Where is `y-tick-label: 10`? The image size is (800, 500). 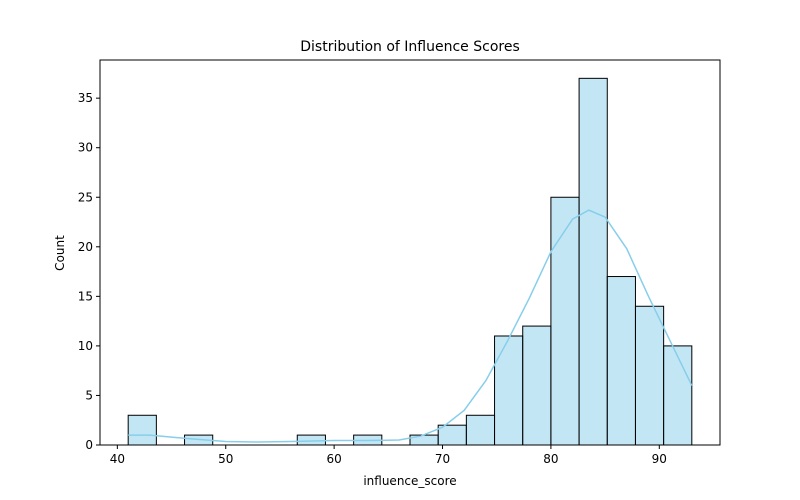 y-tick-label: 10 is located at coordinates (85, 346).